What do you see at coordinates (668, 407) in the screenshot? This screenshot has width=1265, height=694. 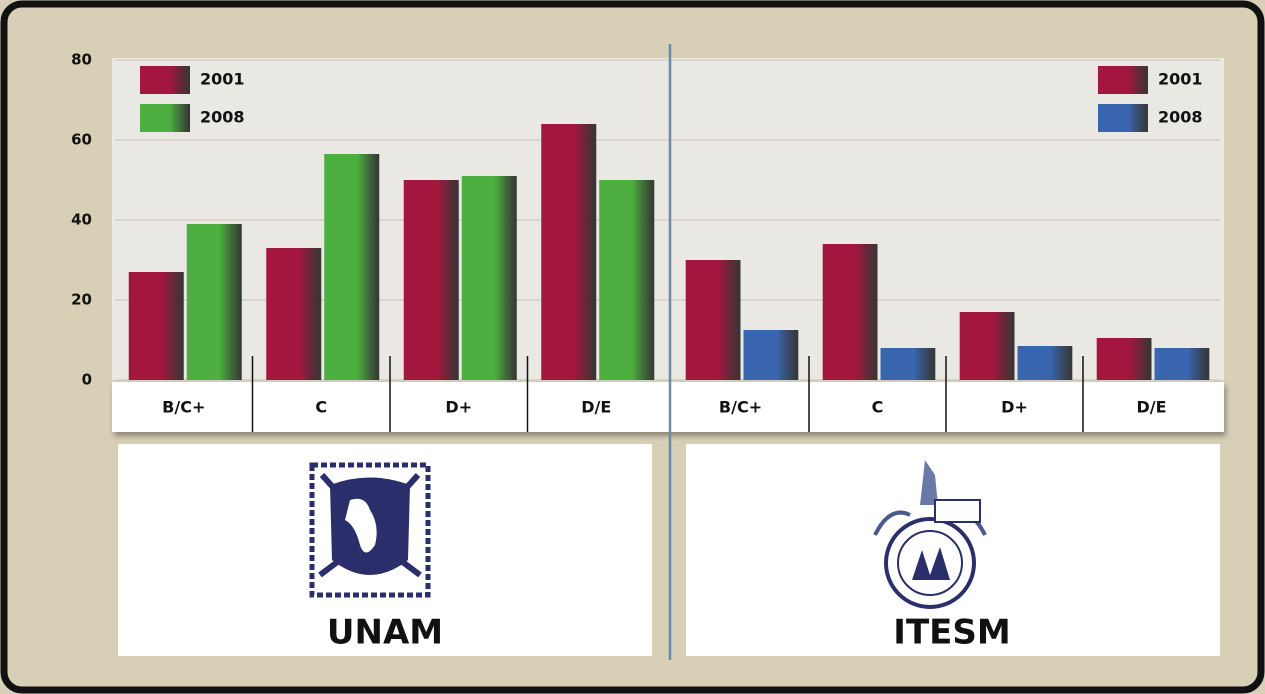 I see `category-strip` at bounding box center [668, 407].